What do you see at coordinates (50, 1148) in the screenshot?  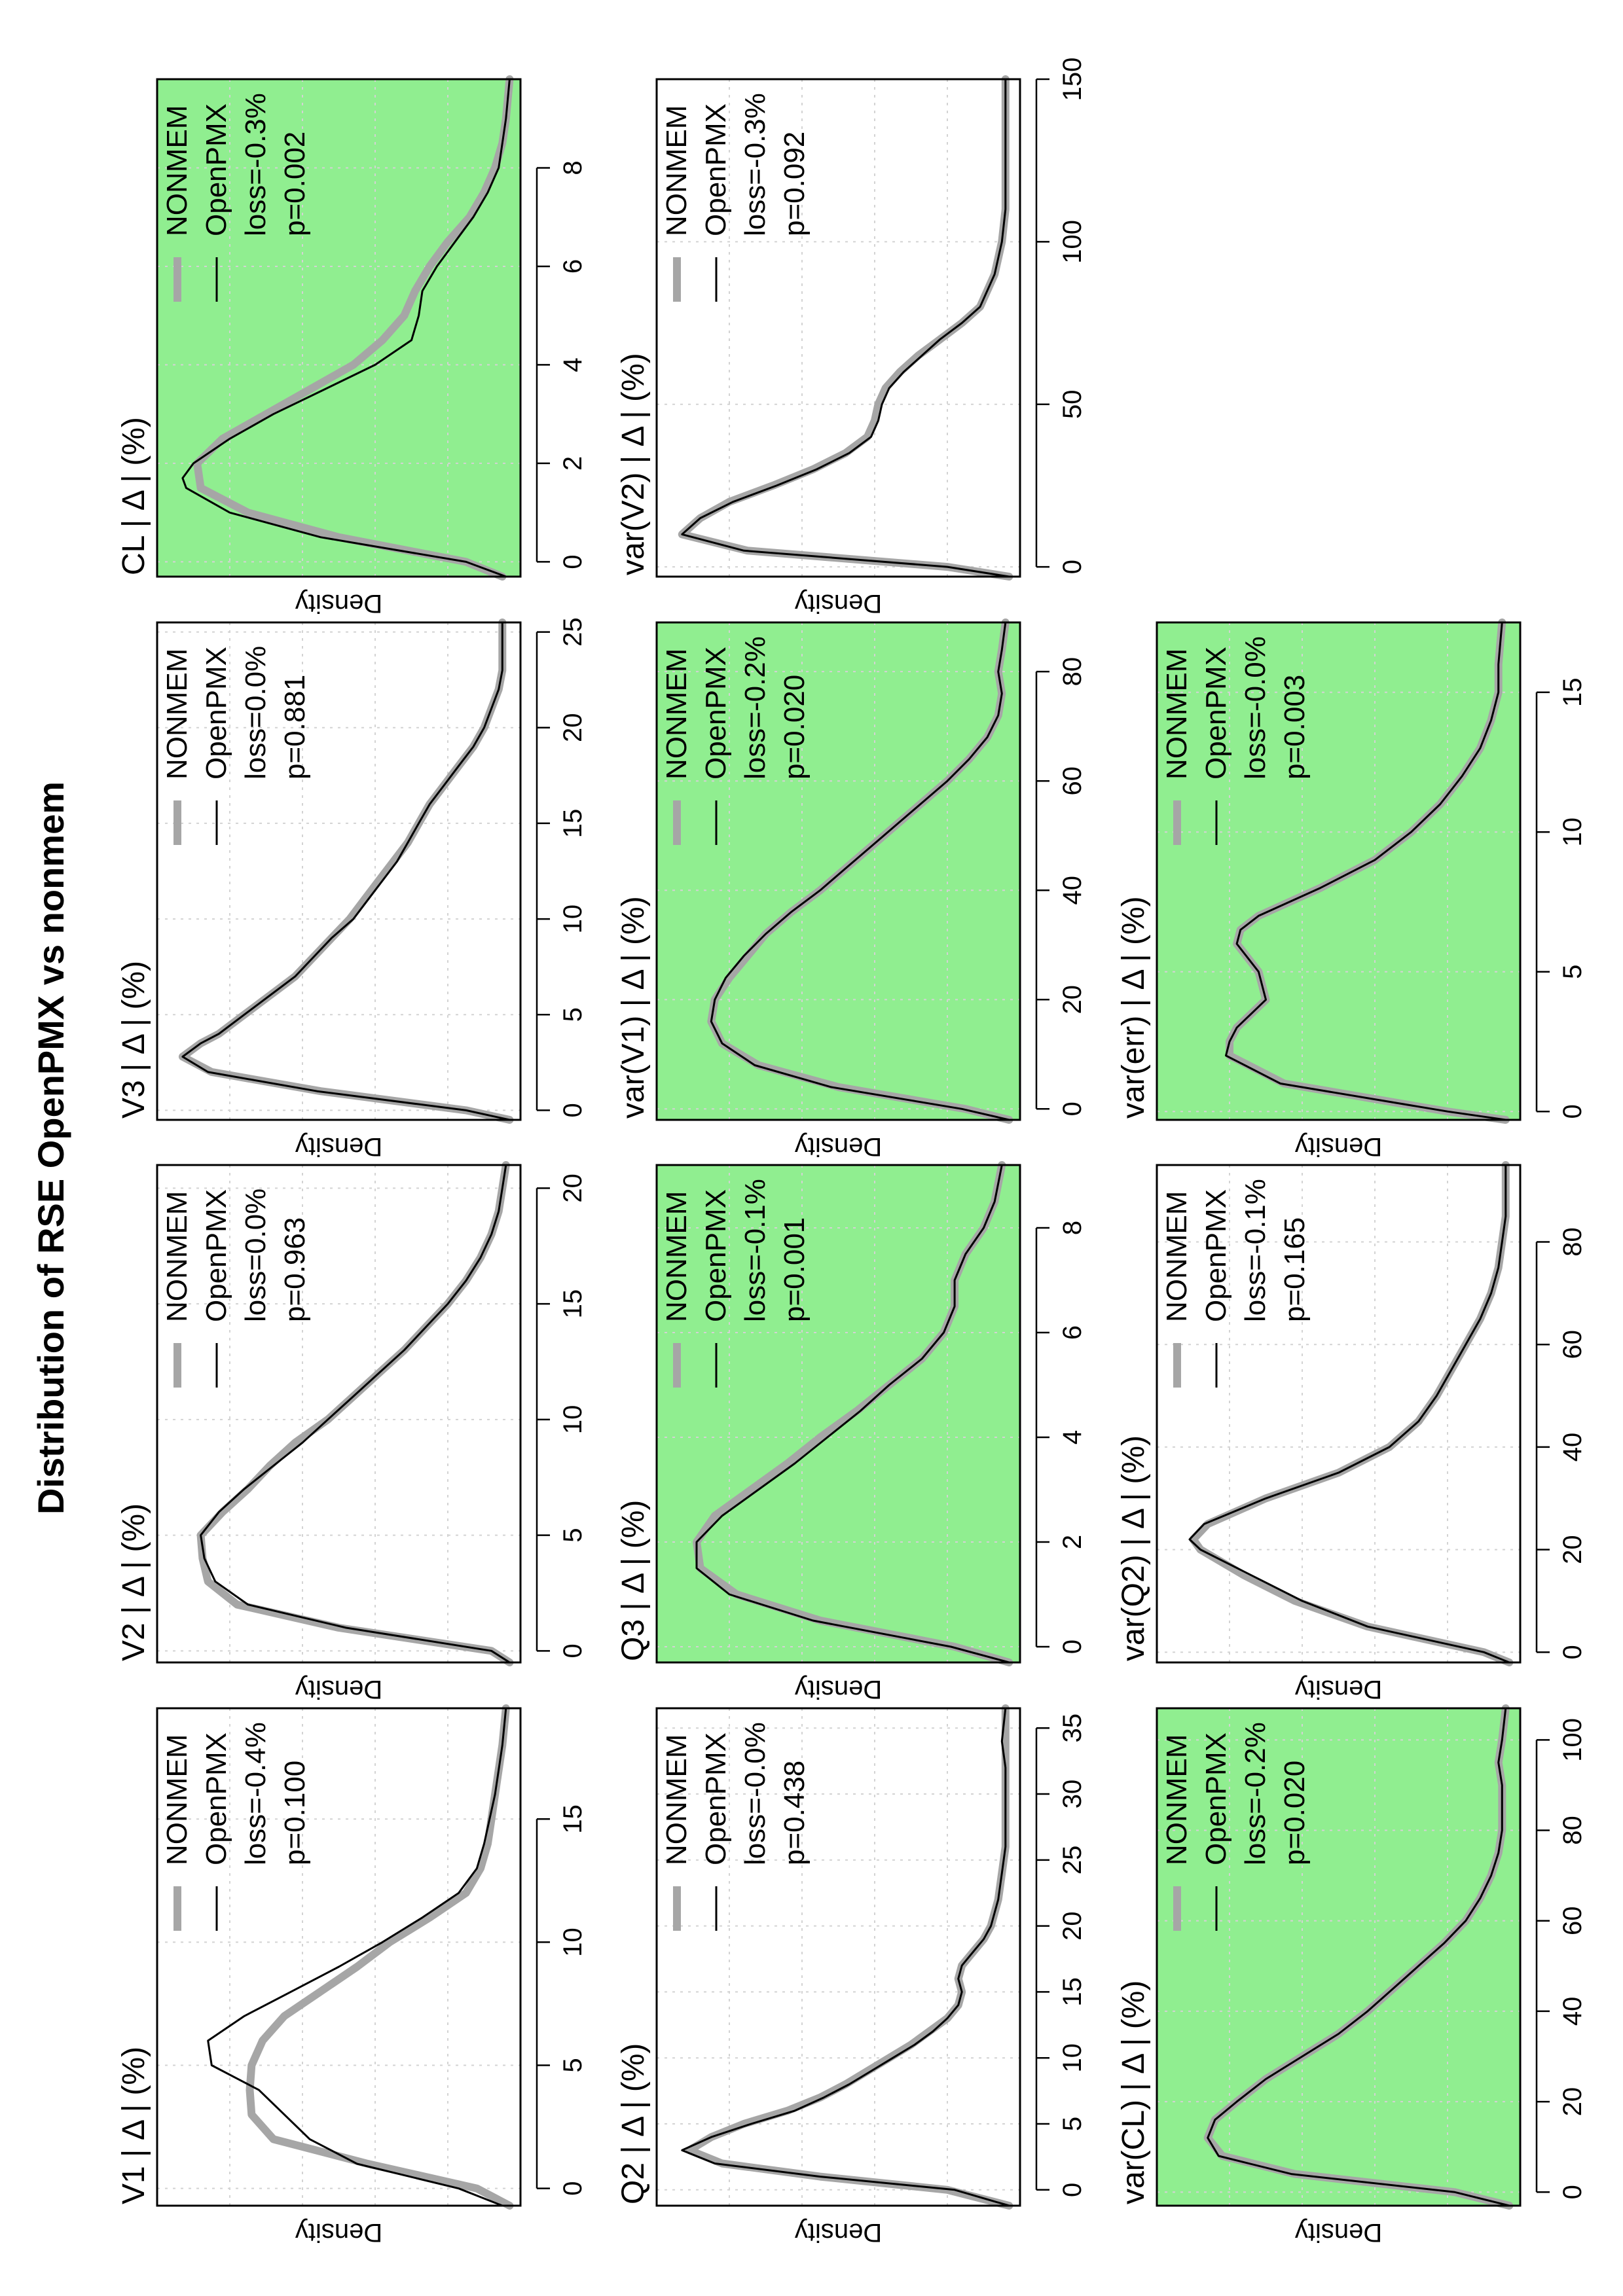 I see `figure-title: Distribution of RSE OpenPMX vs nonmem` at bounding box center [50, 1148].